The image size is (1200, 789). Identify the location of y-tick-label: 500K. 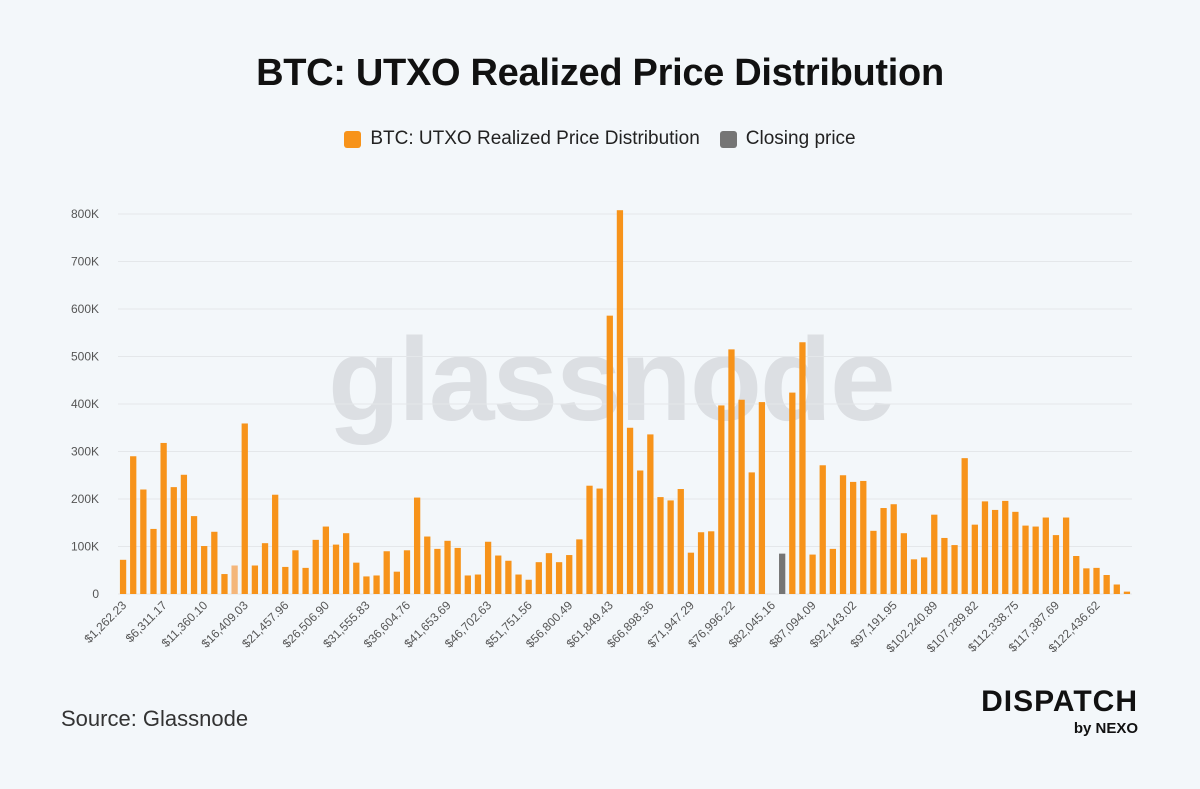
(85, 357).